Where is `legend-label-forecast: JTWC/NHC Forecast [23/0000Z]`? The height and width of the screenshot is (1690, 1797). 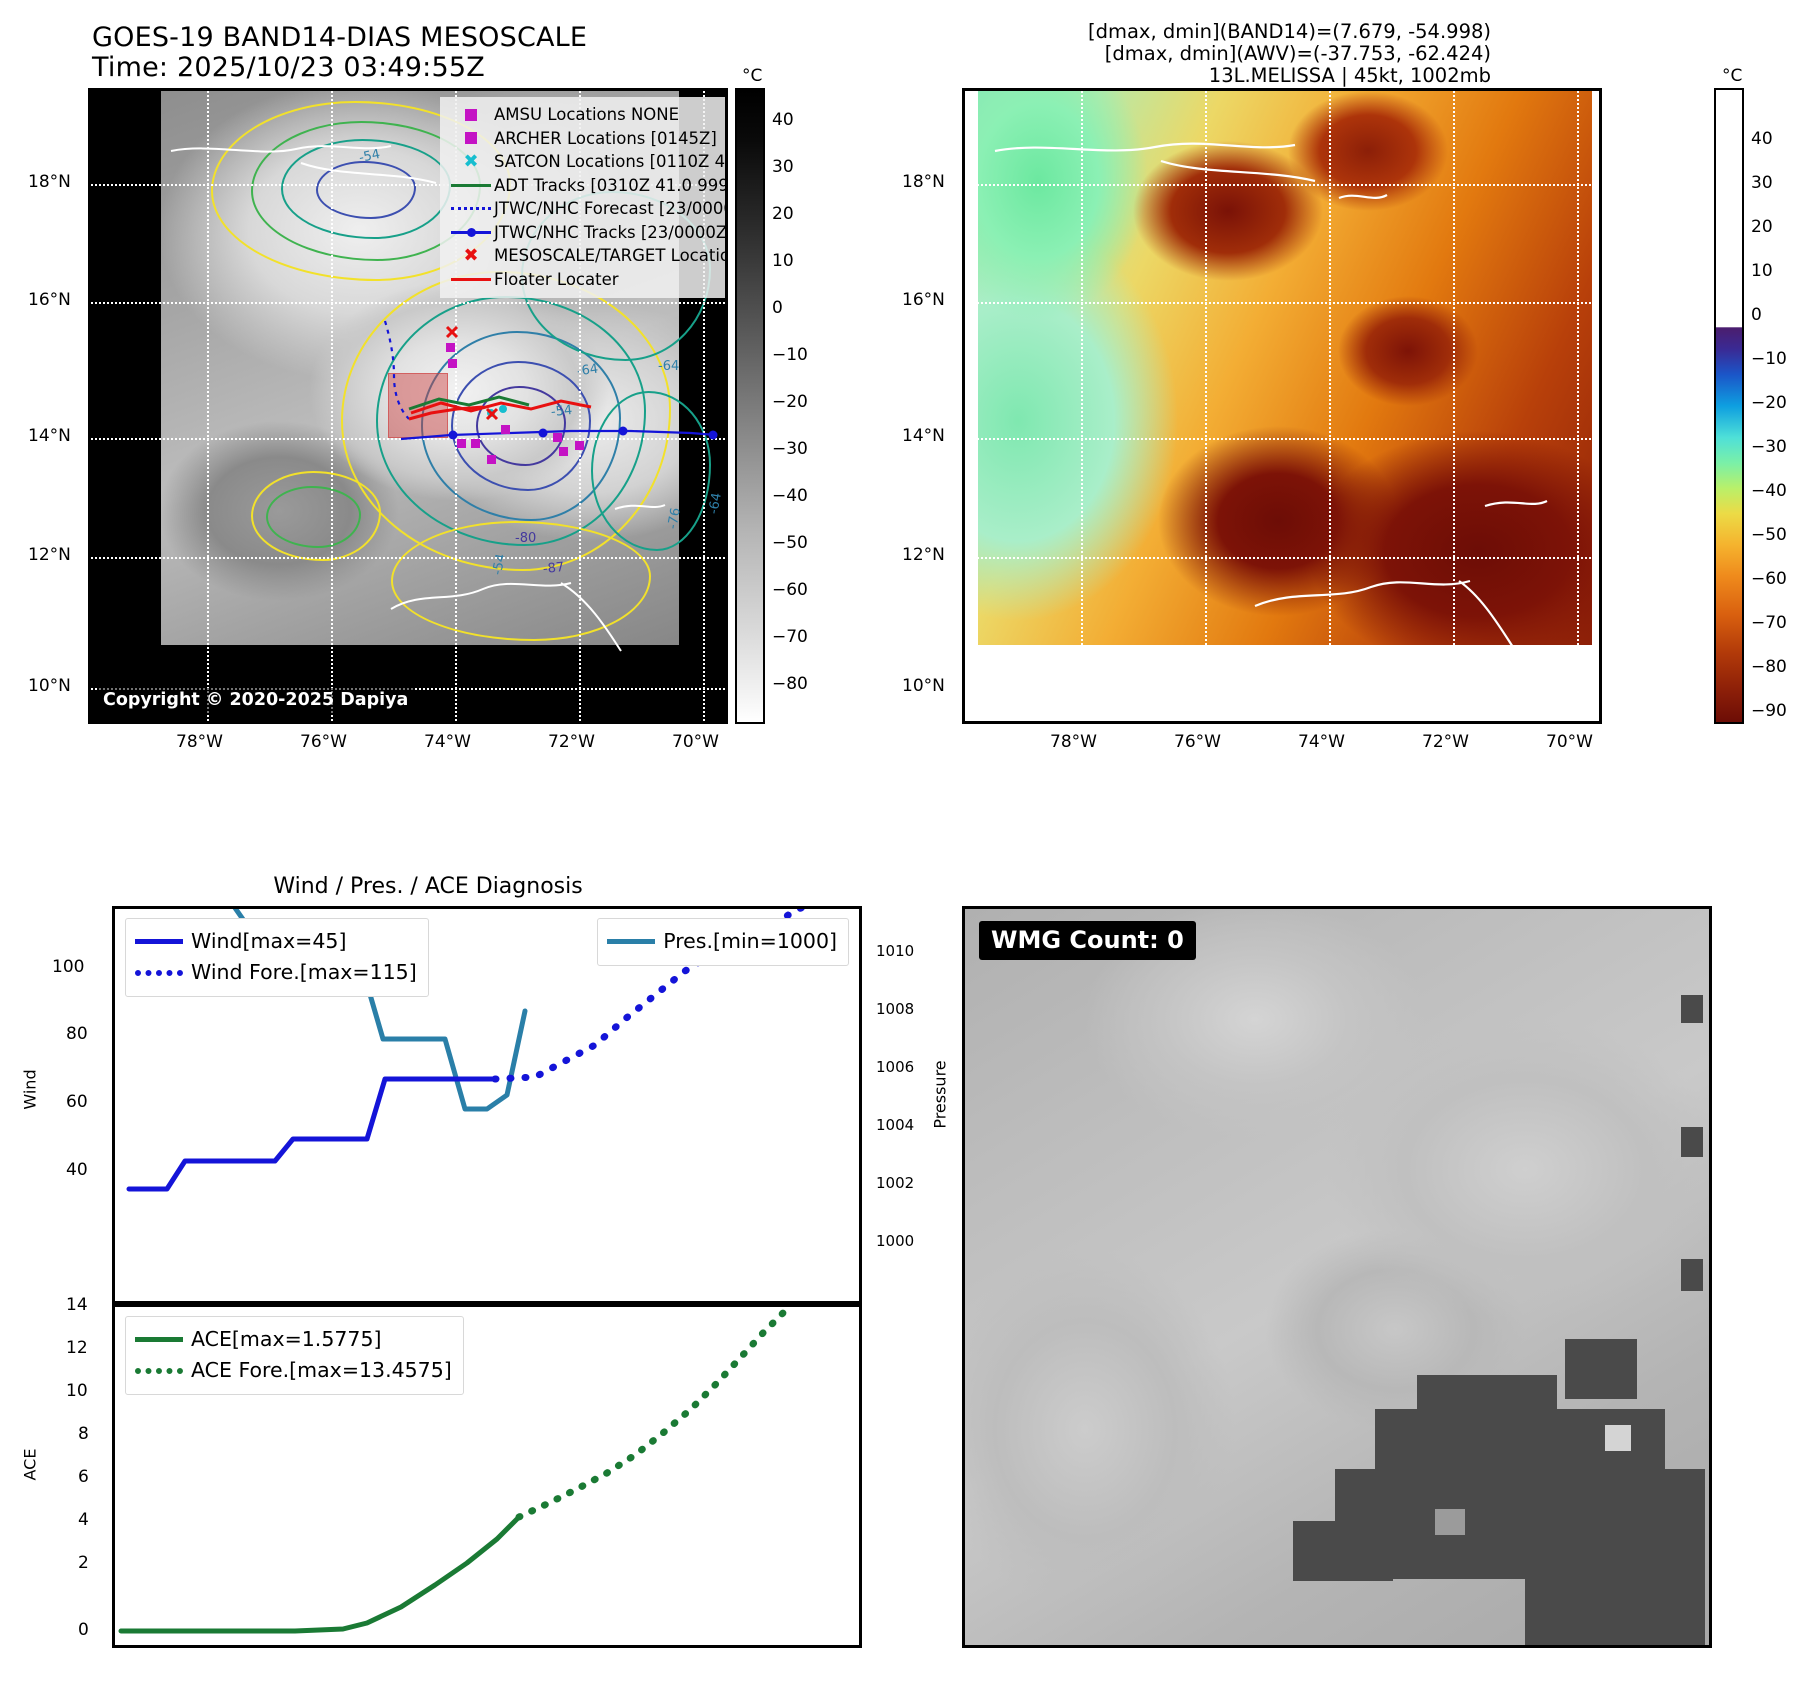 legend-label-forecast: JTWC/NHC Forecast [23/0000Z] is located at coordinates (611, 208).